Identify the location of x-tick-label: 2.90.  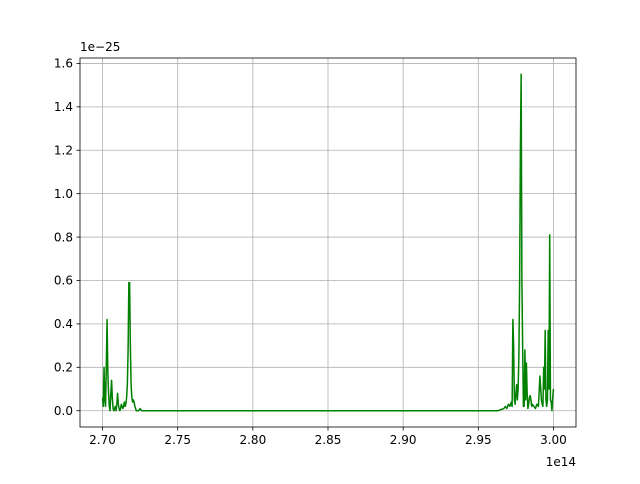
(403, 440).